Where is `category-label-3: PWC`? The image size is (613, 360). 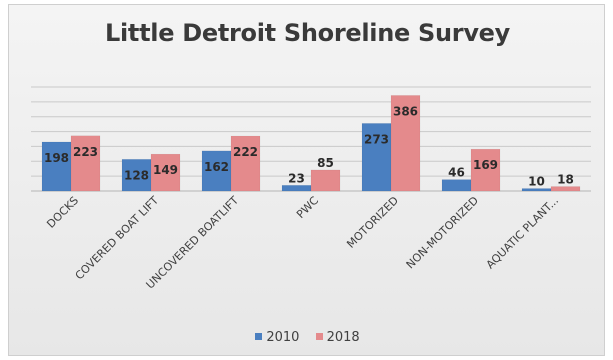 category-label-3: PWC is located at coordinates (307, 207).